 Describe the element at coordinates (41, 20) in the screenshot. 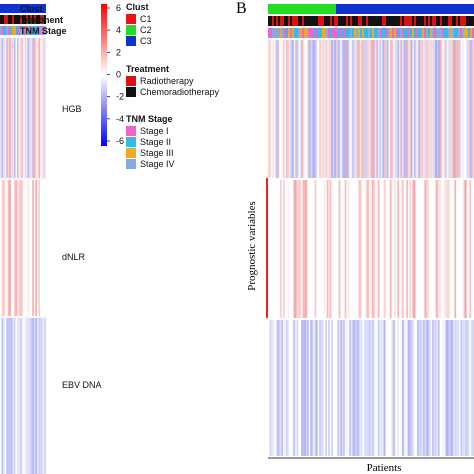

I see `track-label-treatment: Treatment` at that location.